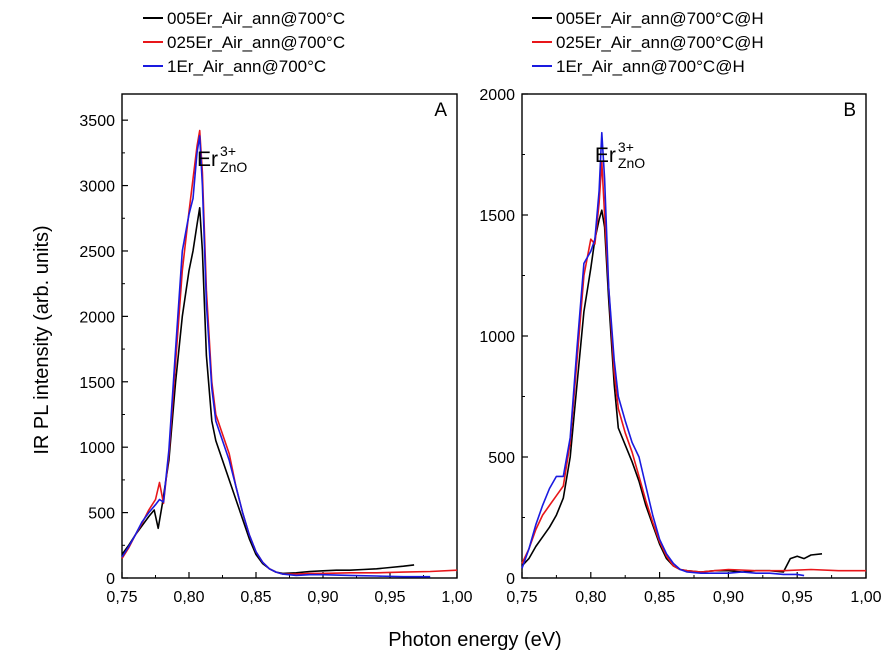 Image resolution: width=889 pixels, height=657 pixels. Describe the element at coordinates (42, 339) in the screenshot. I see `y-axis-title: IR PL intensity (arb. units)` at that location.